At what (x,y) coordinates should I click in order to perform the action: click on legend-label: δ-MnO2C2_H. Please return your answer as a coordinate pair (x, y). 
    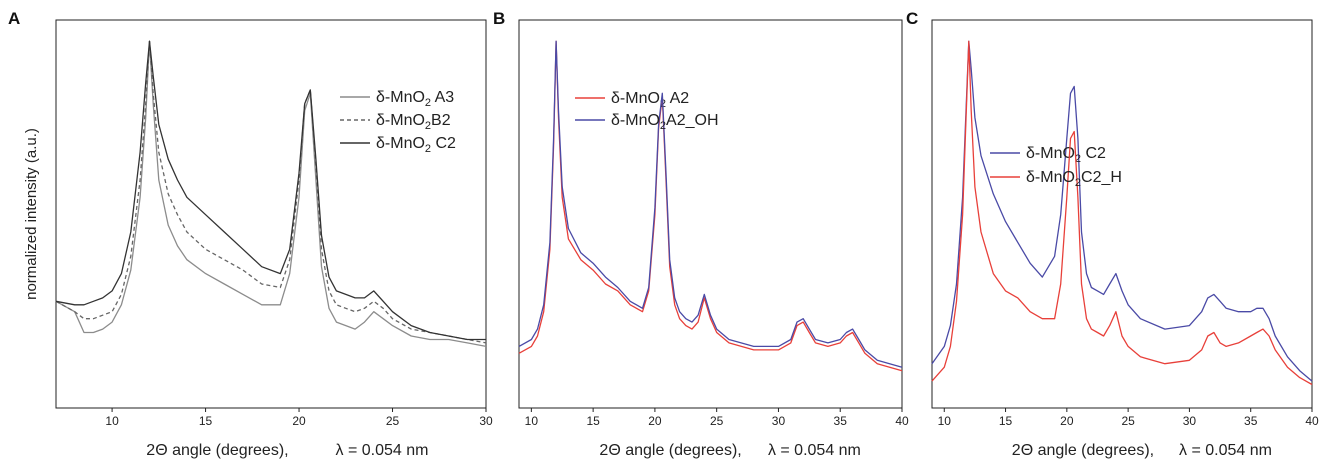
    Looking at the image, I should click on (1074, 179).